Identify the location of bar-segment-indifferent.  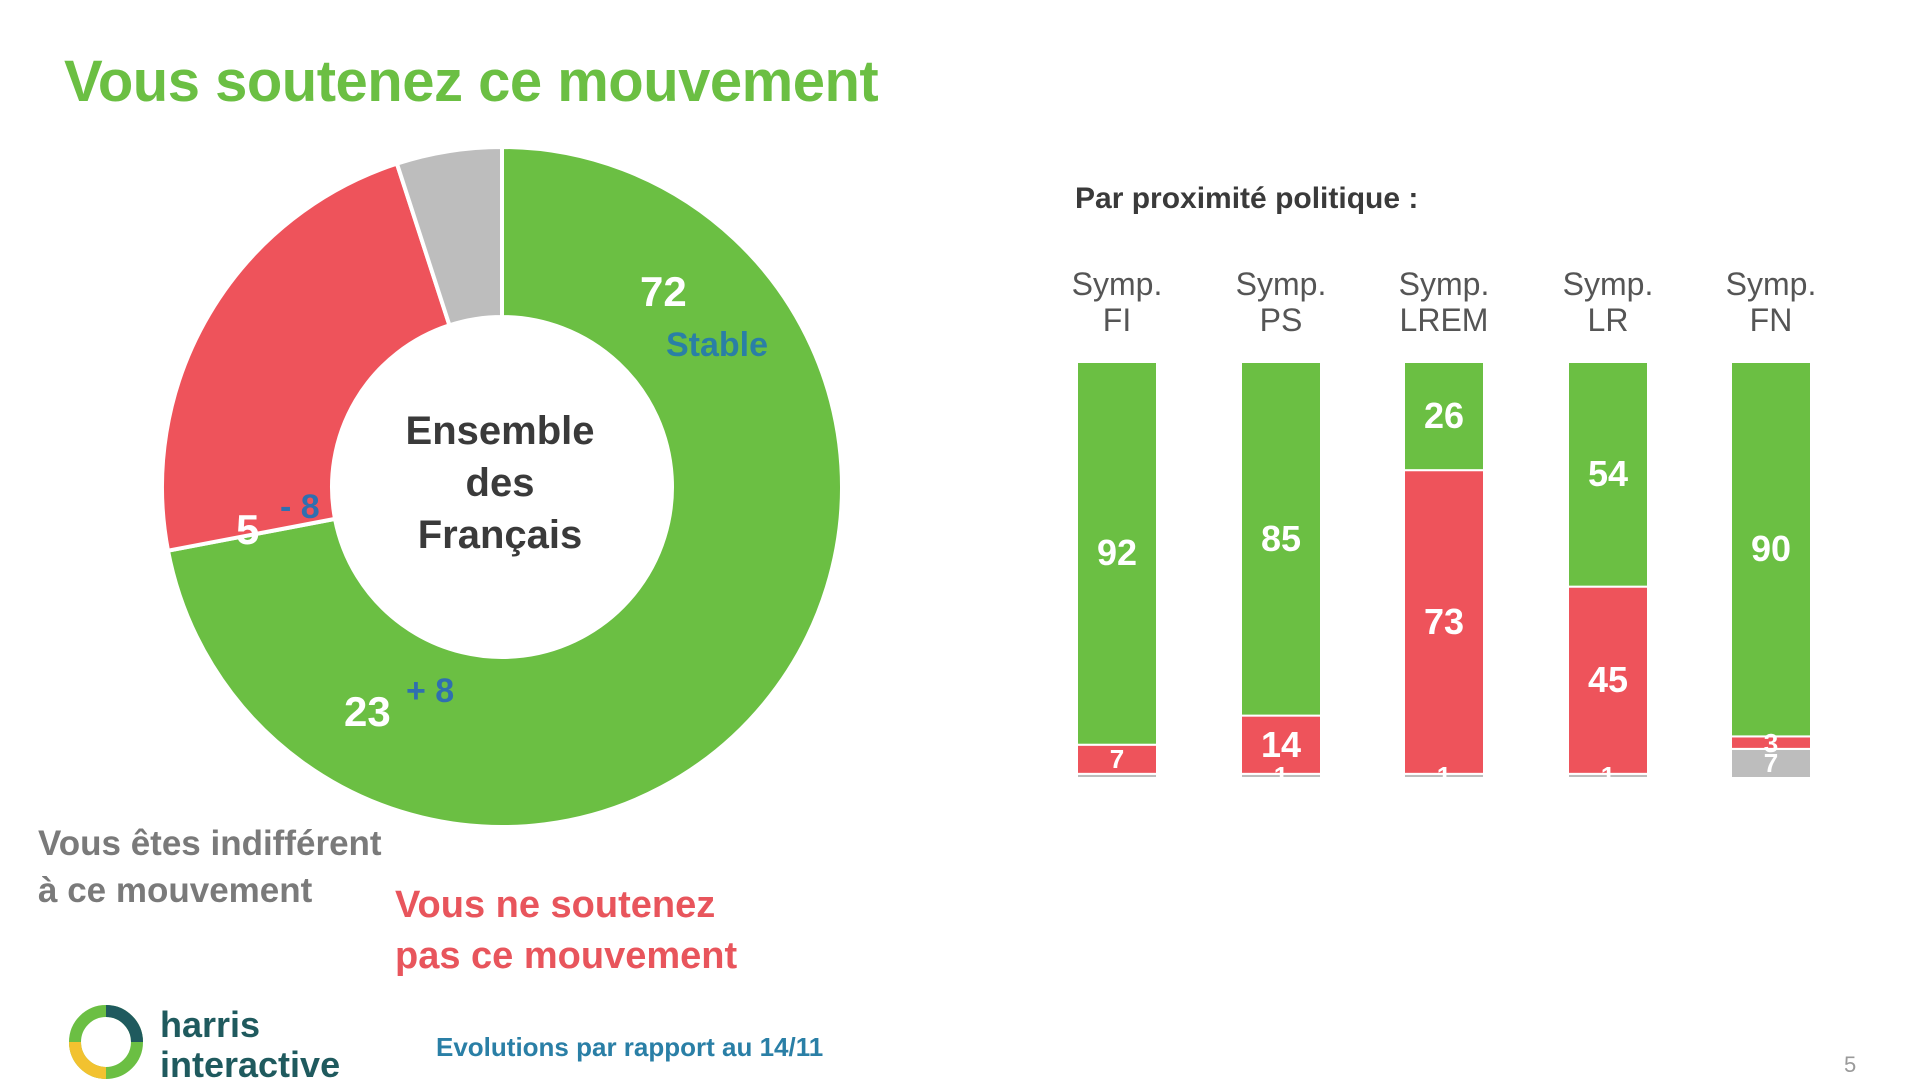
(1771, 763).